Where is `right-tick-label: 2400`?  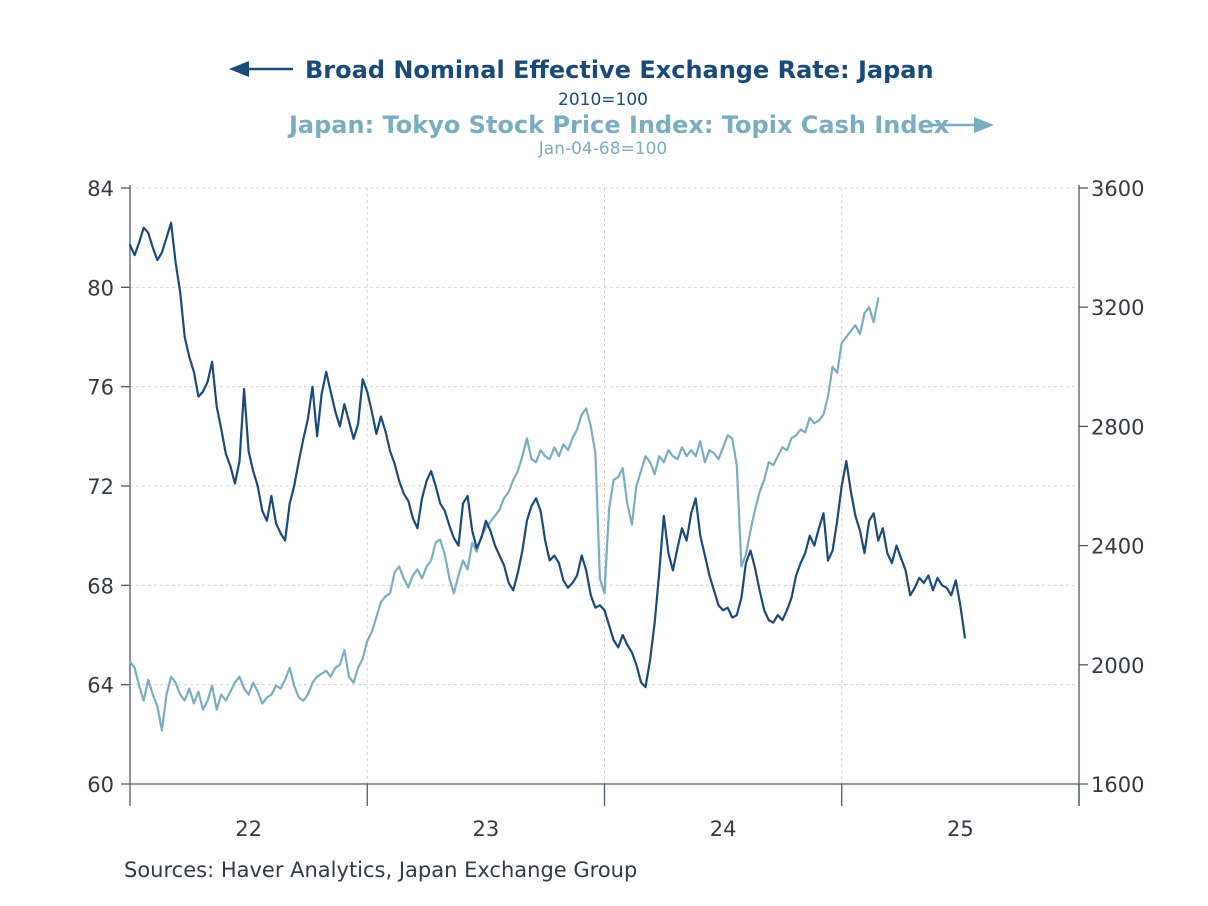 right-tick-label: 2400 is located at coordinates (1117, 547).